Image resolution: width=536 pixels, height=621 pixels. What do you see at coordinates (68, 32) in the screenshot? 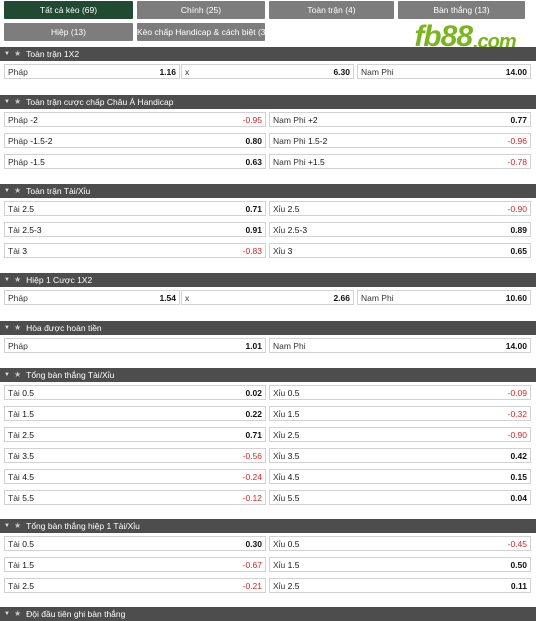
I see `tab-4: Hiệp (13)` at bounding box center [68, 32].